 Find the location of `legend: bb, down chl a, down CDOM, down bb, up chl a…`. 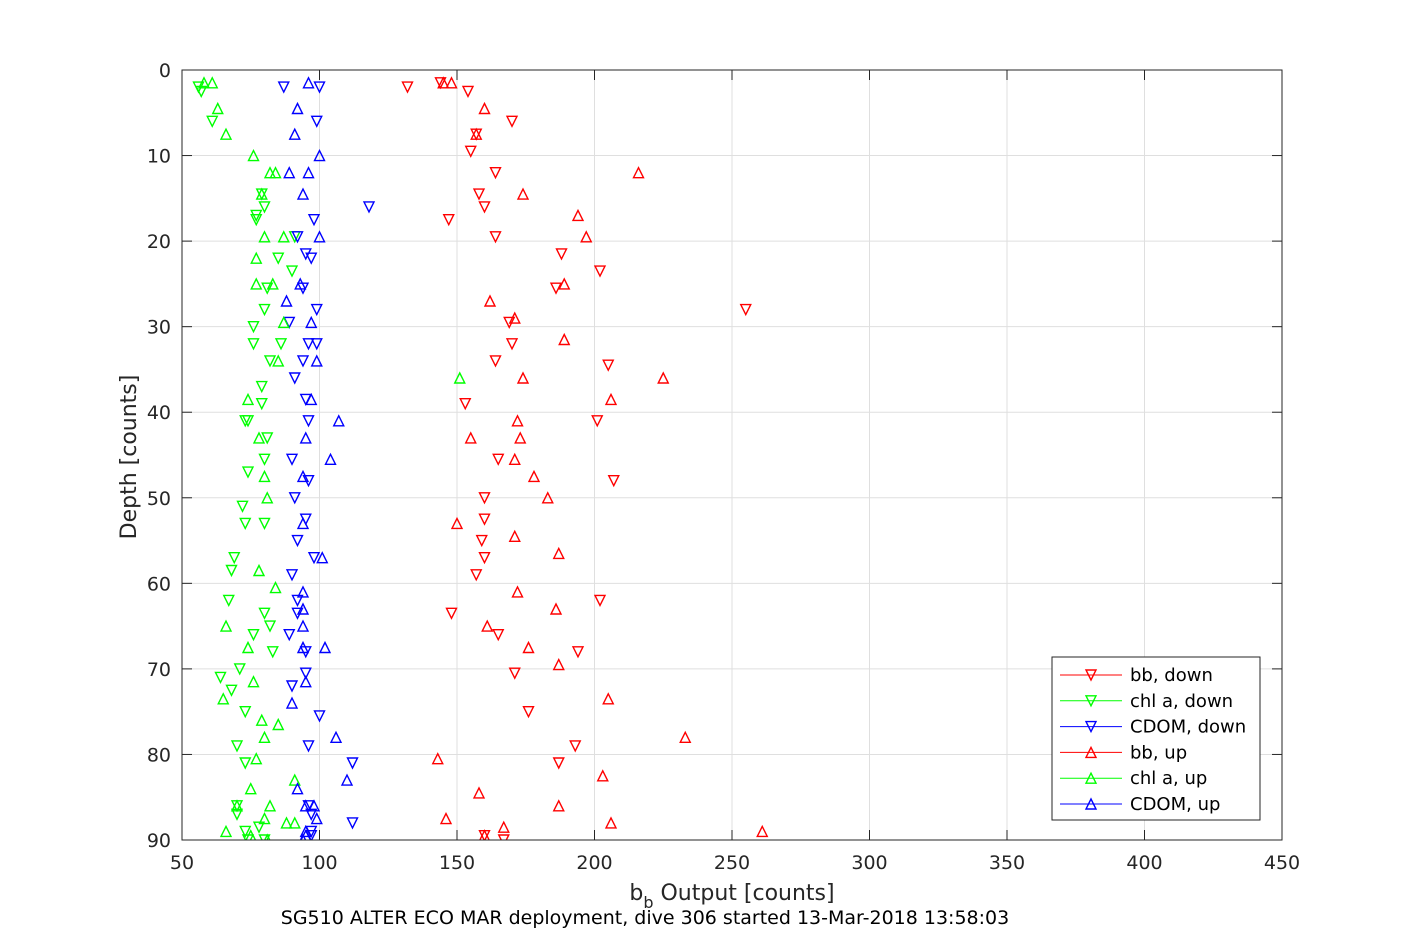

legend: bb, down chl a, down CDOM, down bb, up chl a… is located at coordinates (1156, 738).